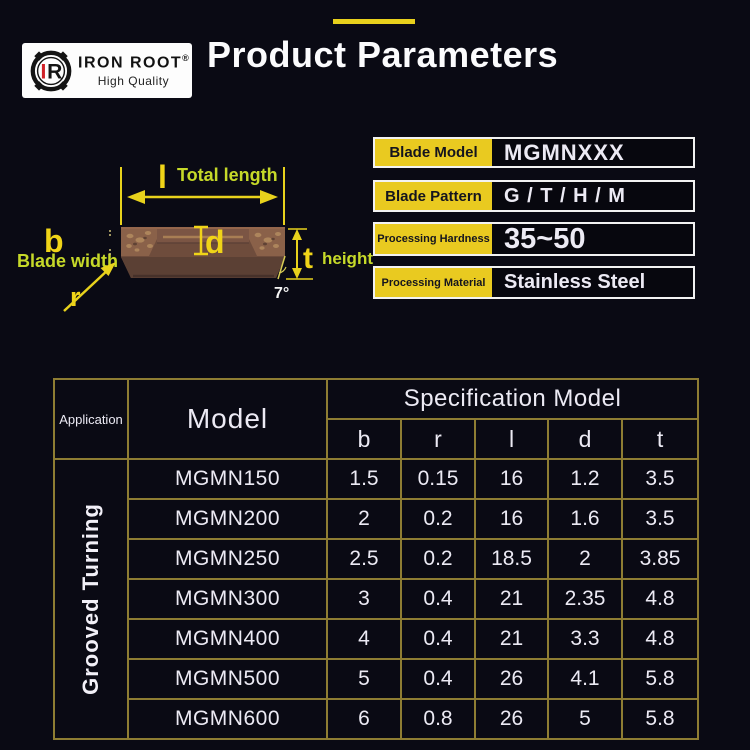 The width and height of the screenshot is (750, 750). Describe the element at coordinates (564, 152) in the screenshot. I see `spec-value: MGMNXXX` at that location.